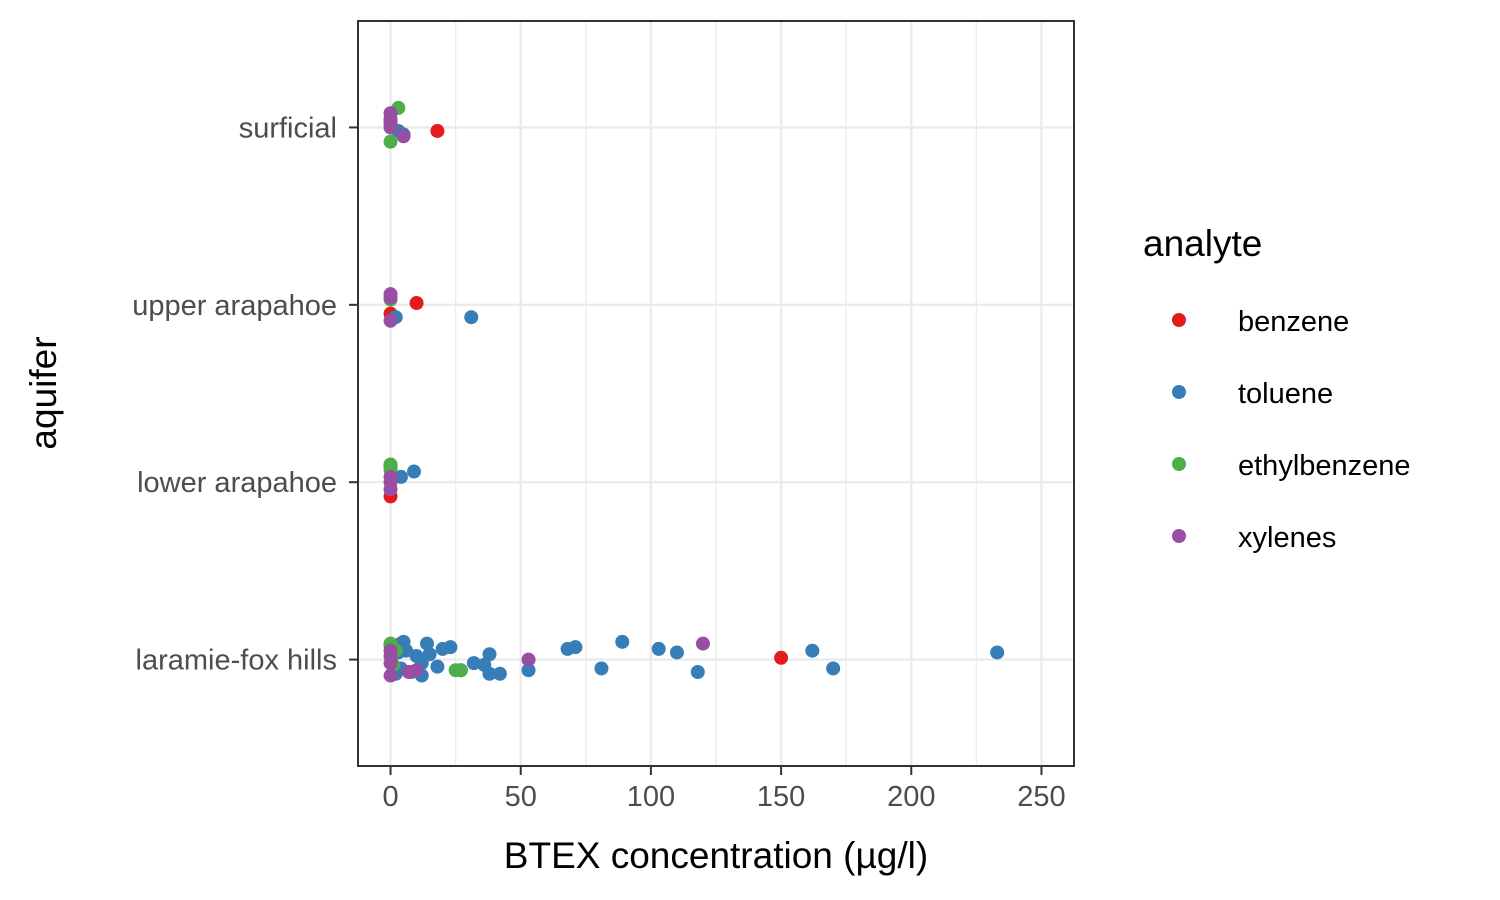  Describe the element at coordinates (716, 855) in the screenshot. I see `x-axis-title: BTEX concentration (µg/l)` at that location.